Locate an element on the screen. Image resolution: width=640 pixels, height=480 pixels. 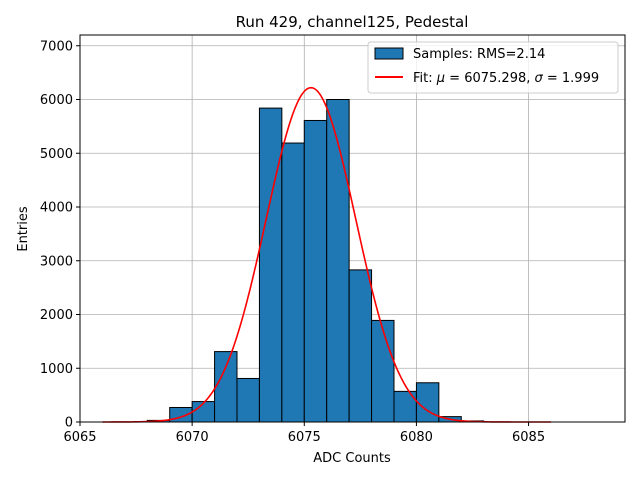
y-tick-label: 6000 is located at coordinates (56, 100).